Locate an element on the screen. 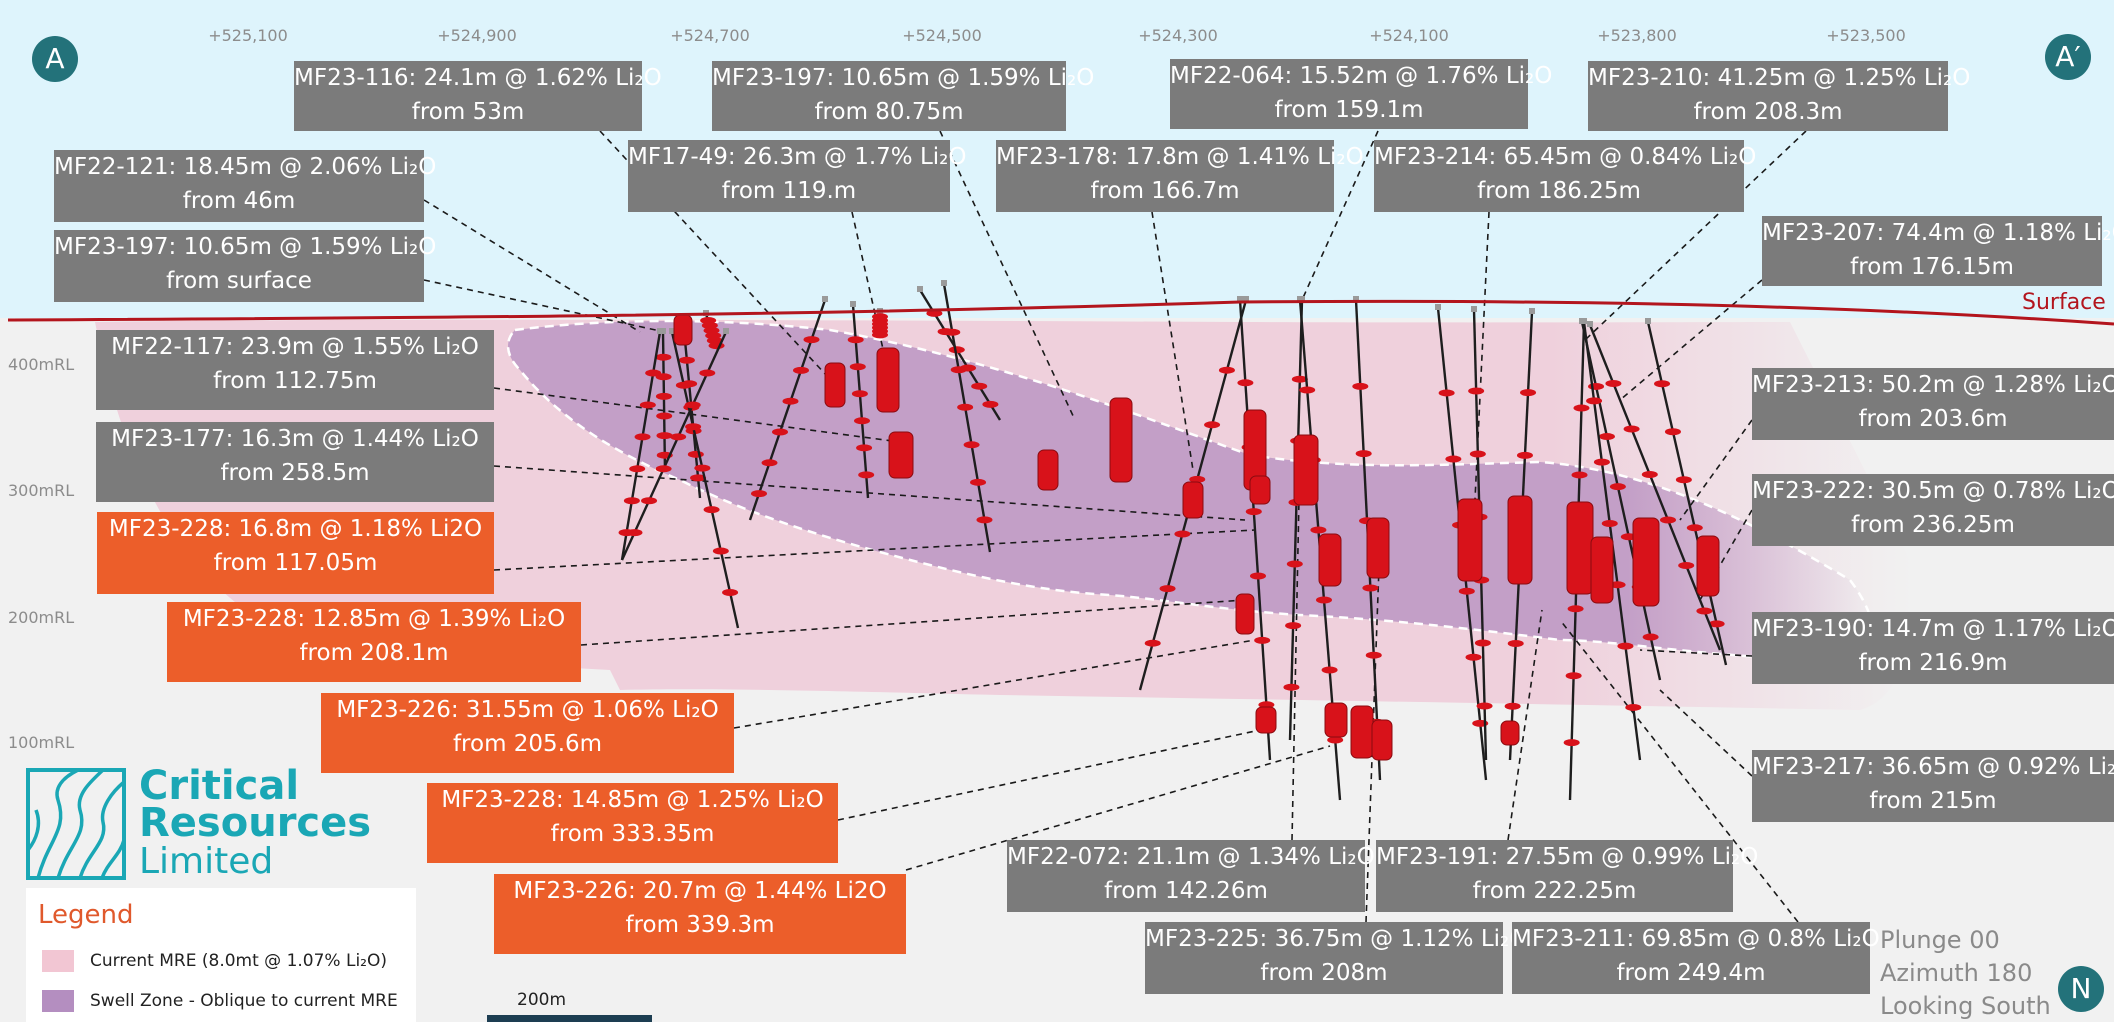 This screenshot has width=2114, height=1022. callout-intercept: MF23-210: 41.25m @ 1.25% Li₂O is located at coordinates (1779, 78).